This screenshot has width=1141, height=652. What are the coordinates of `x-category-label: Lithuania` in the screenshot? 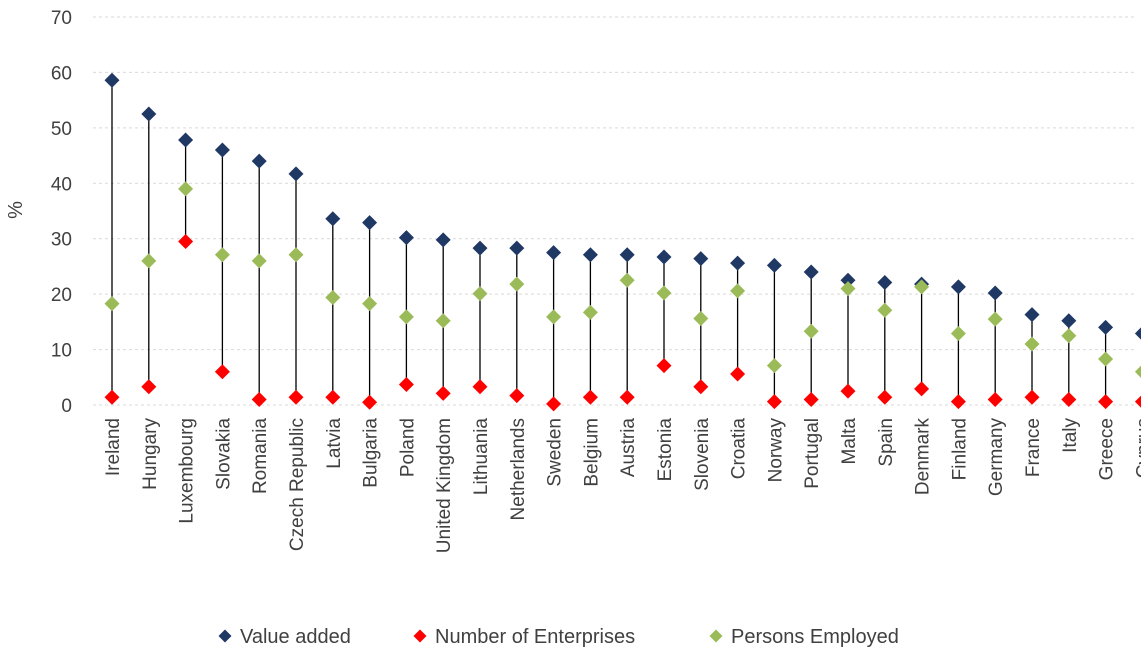 It's located at (481, 457).